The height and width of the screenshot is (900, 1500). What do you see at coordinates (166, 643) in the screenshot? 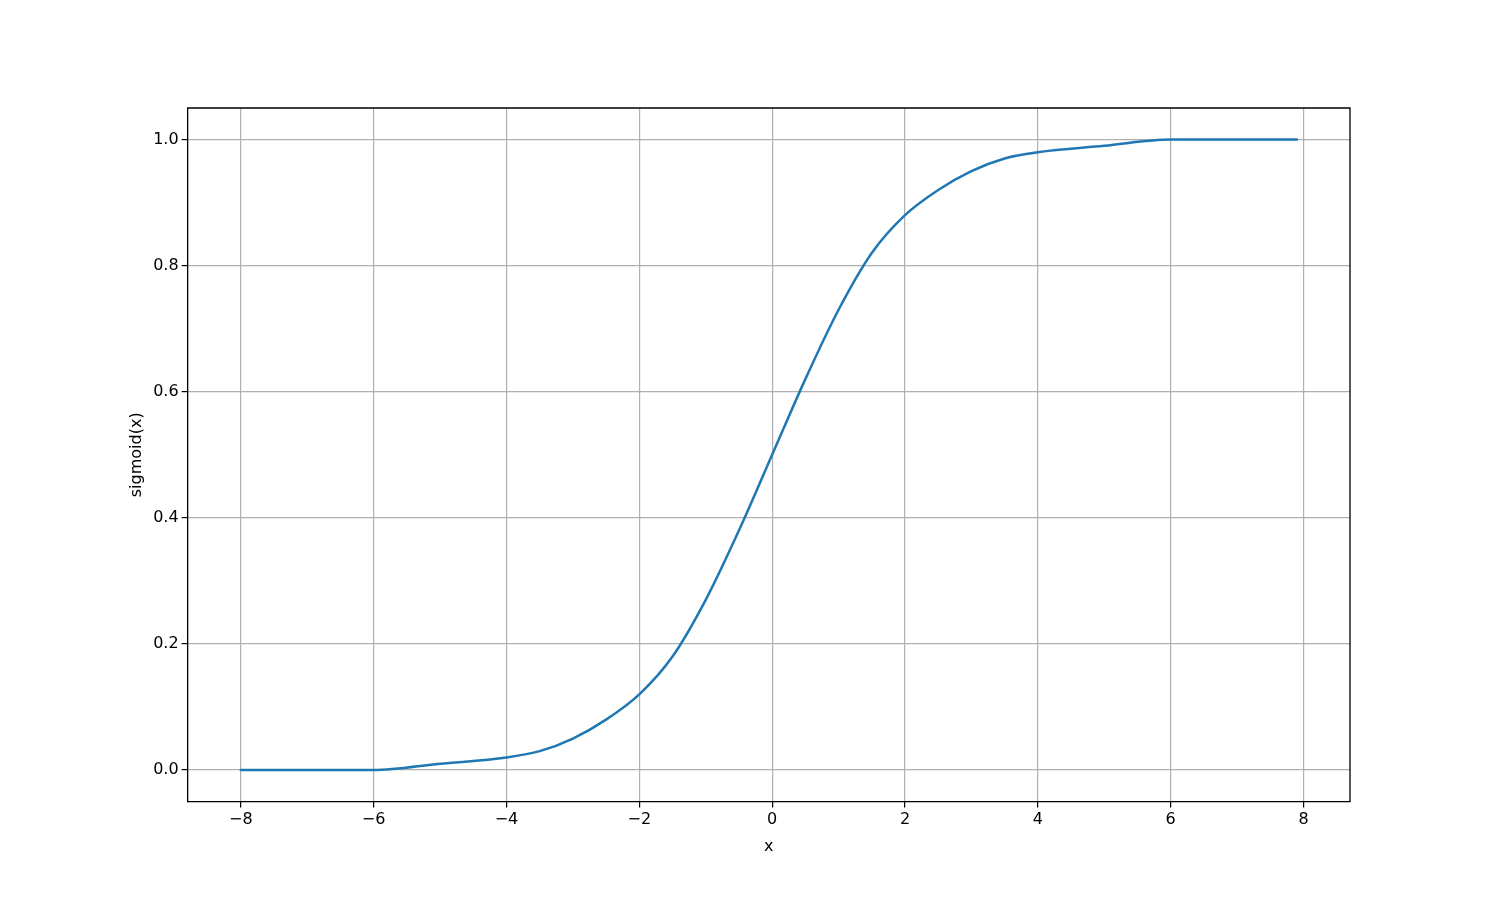
I see `y-tick-label: 0.2` at bounding box center [166, 643].